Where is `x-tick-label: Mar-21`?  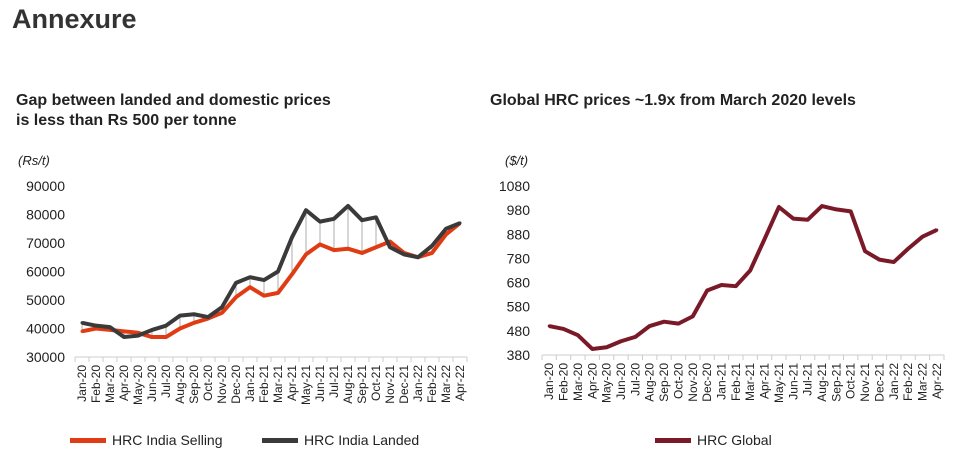
x-tick-label: Mar-21 is located at coordinates (278, 384).